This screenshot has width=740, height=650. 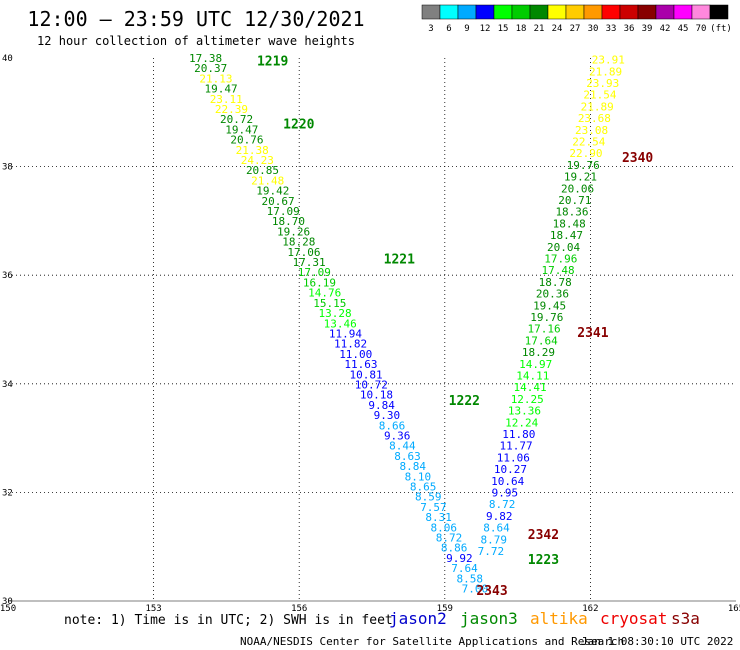 What do you see at coordinates (445, 609) in the screenshot?
I see `x-tick-label: 159` at bounding box center [445, 609].